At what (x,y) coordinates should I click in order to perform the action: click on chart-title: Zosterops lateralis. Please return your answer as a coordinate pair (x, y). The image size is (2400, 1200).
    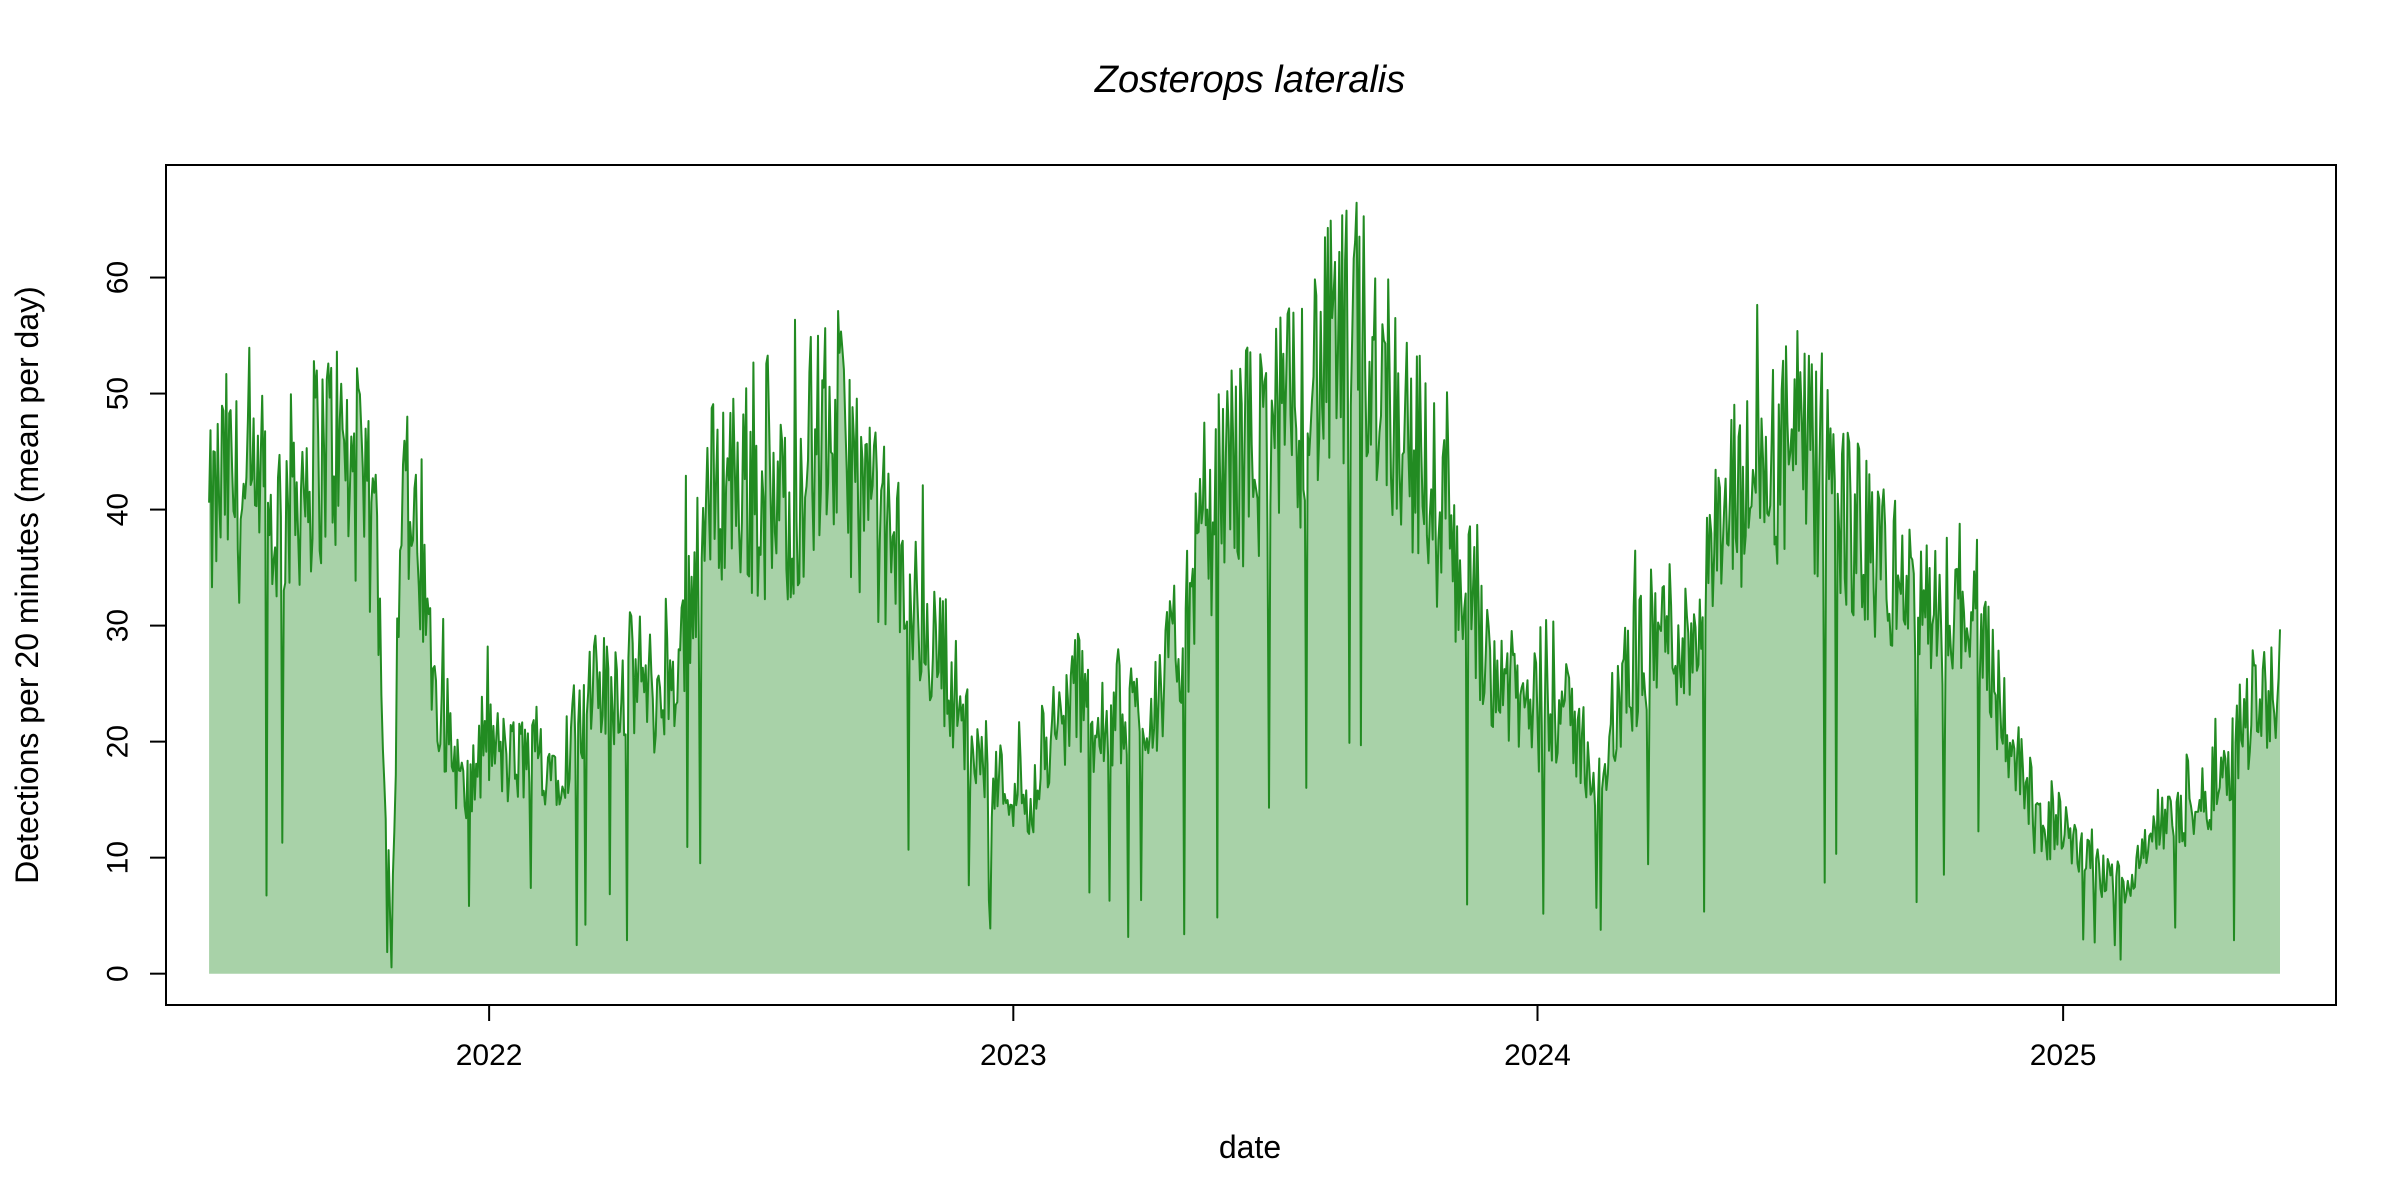
    Looking at the image, I should click on (1249, 80).